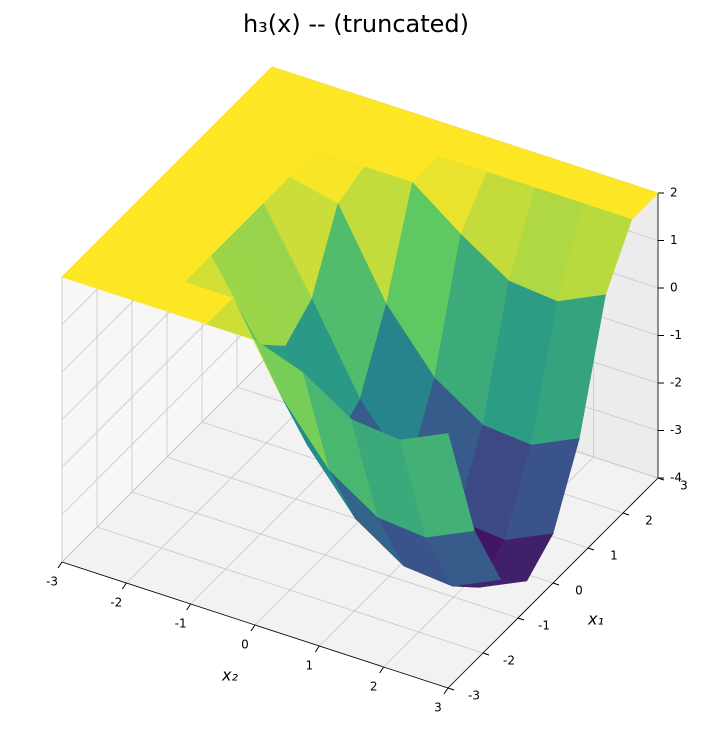 Image resolution: width=713 pixels, height=749 pixels. What do you see at coordinates (509, 661) in the screenshot?
I see `y-tick-label: -2` at bounding box center [509, 661].